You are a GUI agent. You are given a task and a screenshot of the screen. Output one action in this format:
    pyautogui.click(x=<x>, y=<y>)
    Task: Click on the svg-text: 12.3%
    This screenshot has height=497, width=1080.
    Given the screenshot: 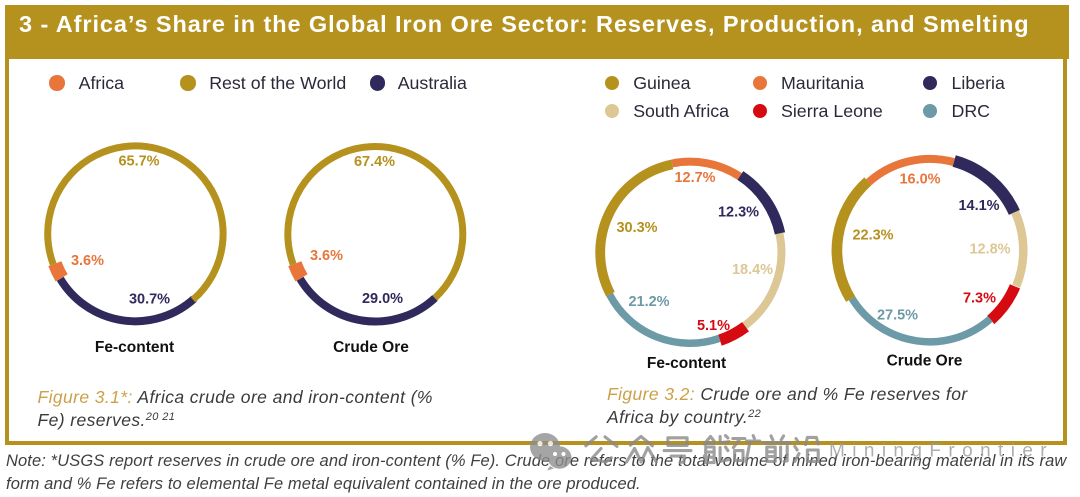 What is the action you would take?
    pyautogui.click(x=738, y=213)
    